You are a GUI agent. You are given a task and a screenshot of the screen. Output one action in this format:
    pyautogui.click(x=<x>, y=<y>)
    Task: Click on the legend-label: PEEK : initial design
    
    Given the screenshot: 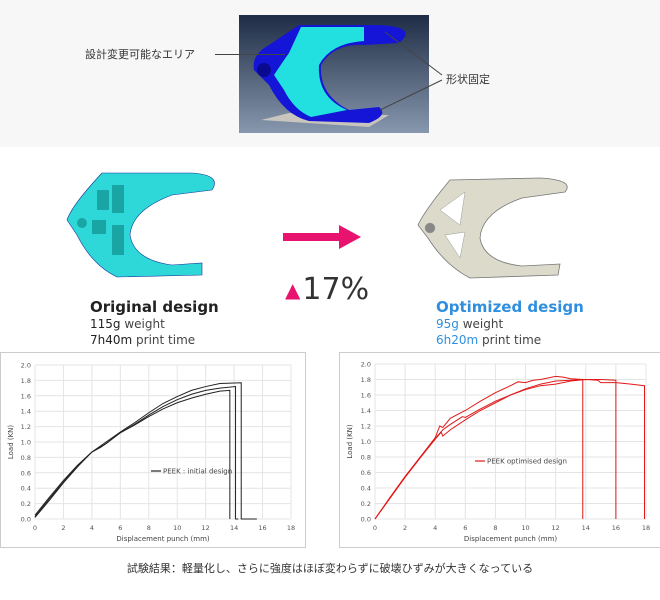 What is the action you would take?
    pyautogui.click(x=197, y=472)
    